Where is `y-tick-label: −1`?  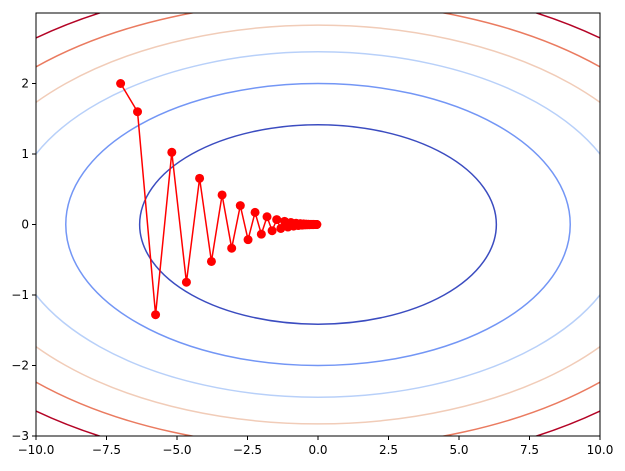
y-tick-label: −1 is located at coordinates (20, 295).